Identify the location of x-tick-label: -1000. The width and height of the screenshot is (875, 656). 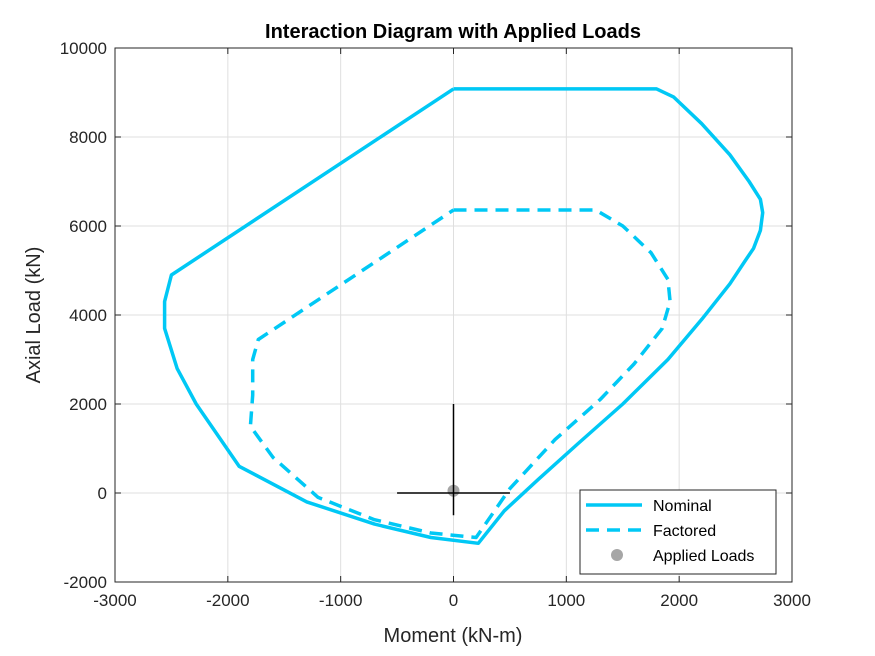
(340, 600).